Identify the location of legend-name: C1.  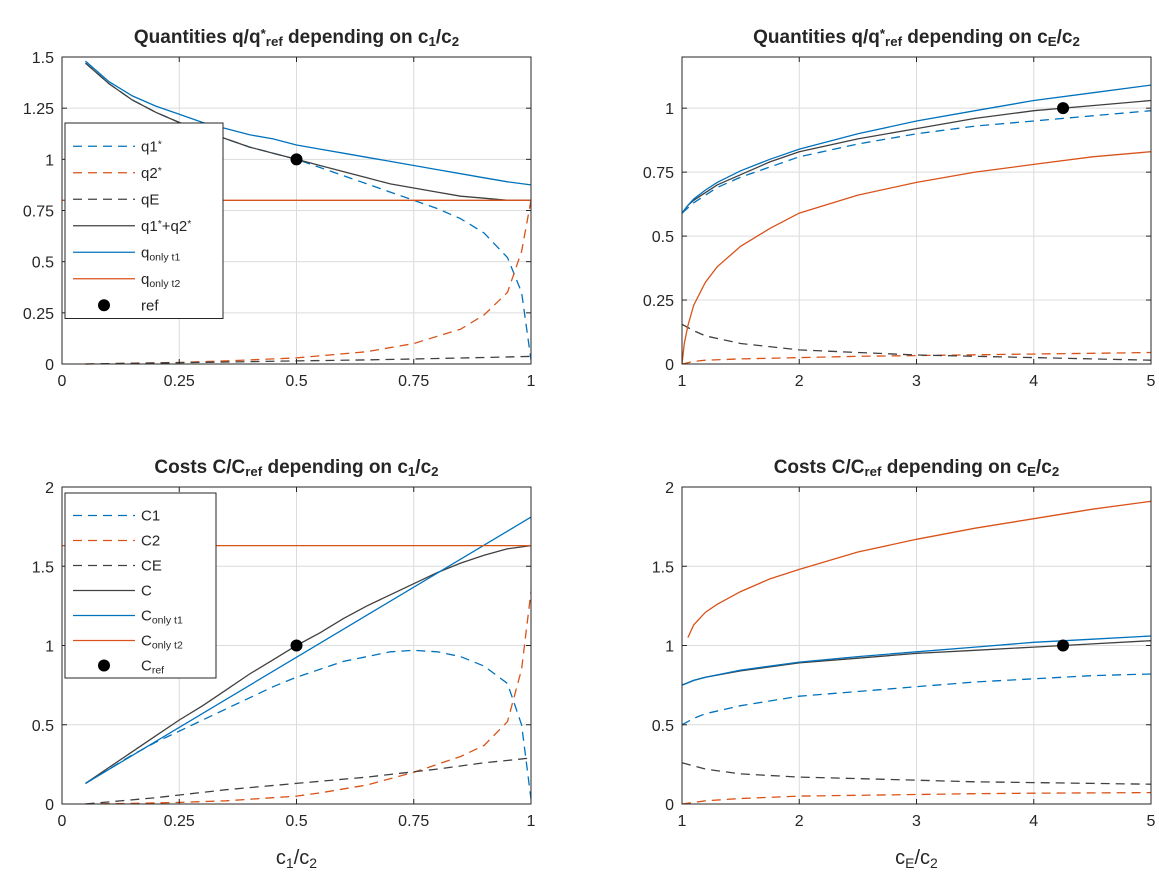
(150, 516).